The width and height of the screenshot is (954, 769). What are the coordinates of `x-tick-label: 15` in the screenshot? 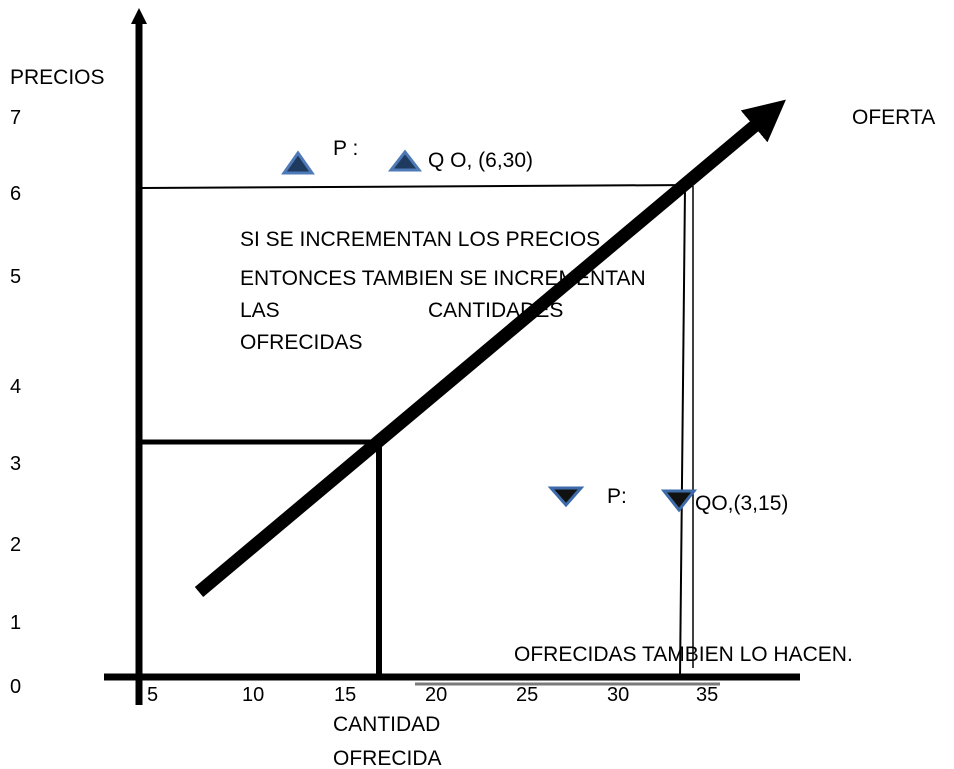 It's located at (345, 695).